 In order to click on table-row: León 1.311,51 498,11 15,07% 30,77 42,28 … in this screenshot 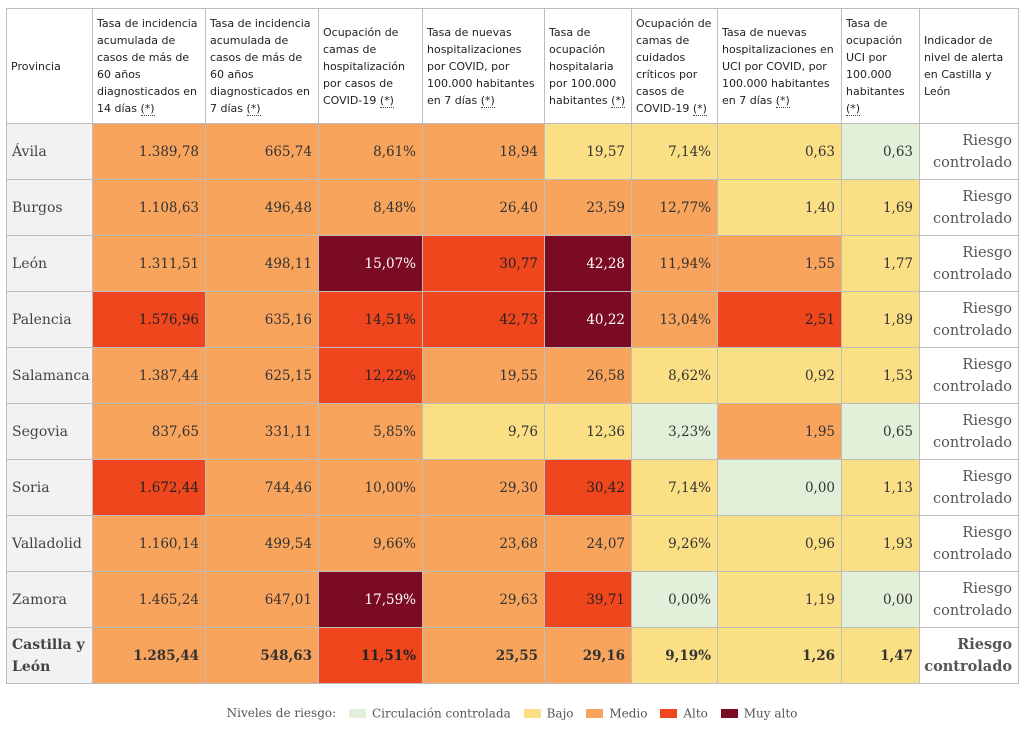, I will do `click(512, 263)`.